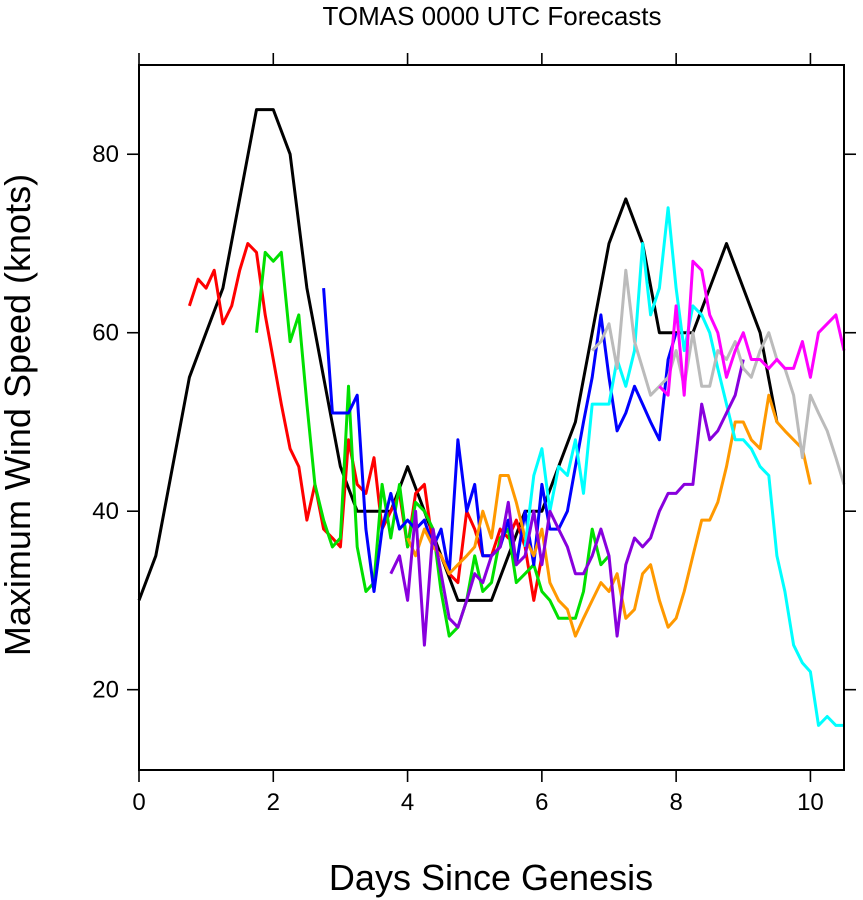  What do you see at coordinates (273, 802) in the screenshot?
I see `x-tick-label: 2` at bounding box center [273, 802].